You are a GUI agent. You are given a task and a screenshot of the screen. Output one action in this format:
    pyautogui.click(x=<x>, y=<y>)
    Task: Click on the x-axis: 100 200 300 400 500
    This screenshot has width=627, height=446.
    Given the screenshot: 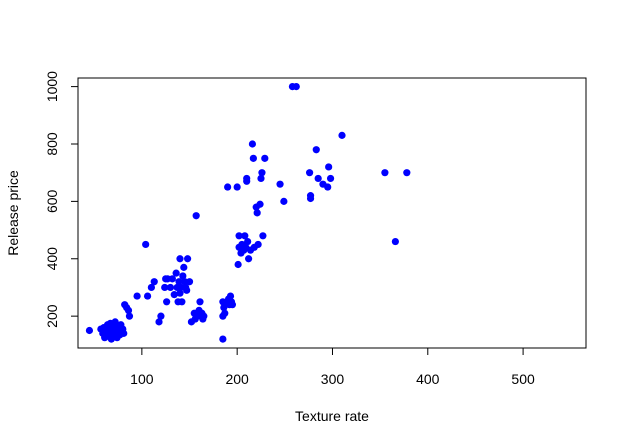 What is the action you would take?
    pyautogui.click(x=332, y=367)
    